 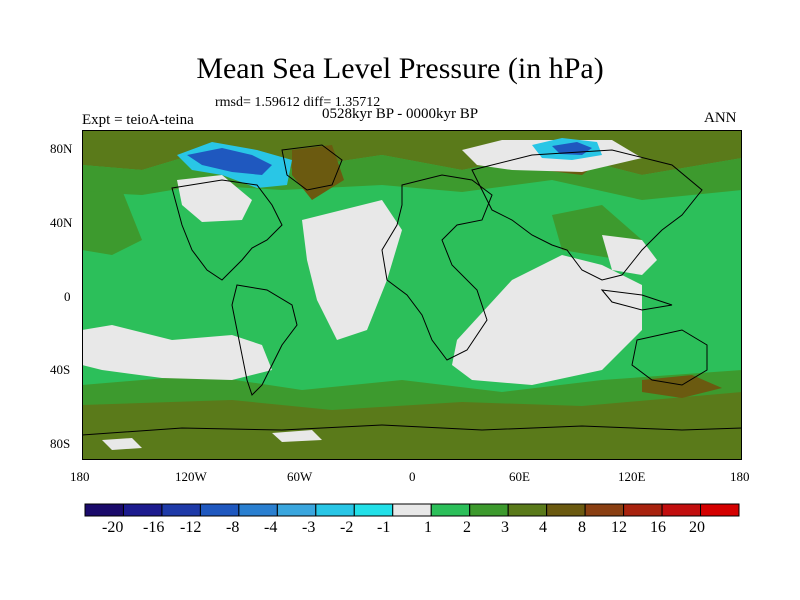 What do you see at coordinates (298, 102) in the screenshot?
I see `stats-text: rmsd= 1.59612 diff= 1.35712` at bounding box center [298, 102].